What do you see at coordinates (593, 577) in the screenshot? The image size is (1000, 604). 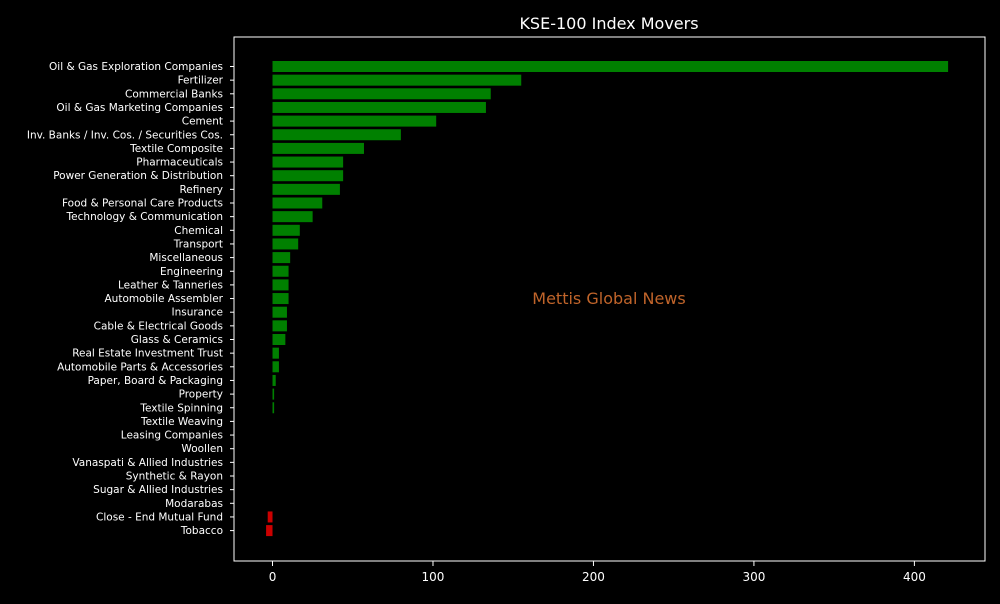 I see `x-tick-label: 200` at bounding box center [593, 577].